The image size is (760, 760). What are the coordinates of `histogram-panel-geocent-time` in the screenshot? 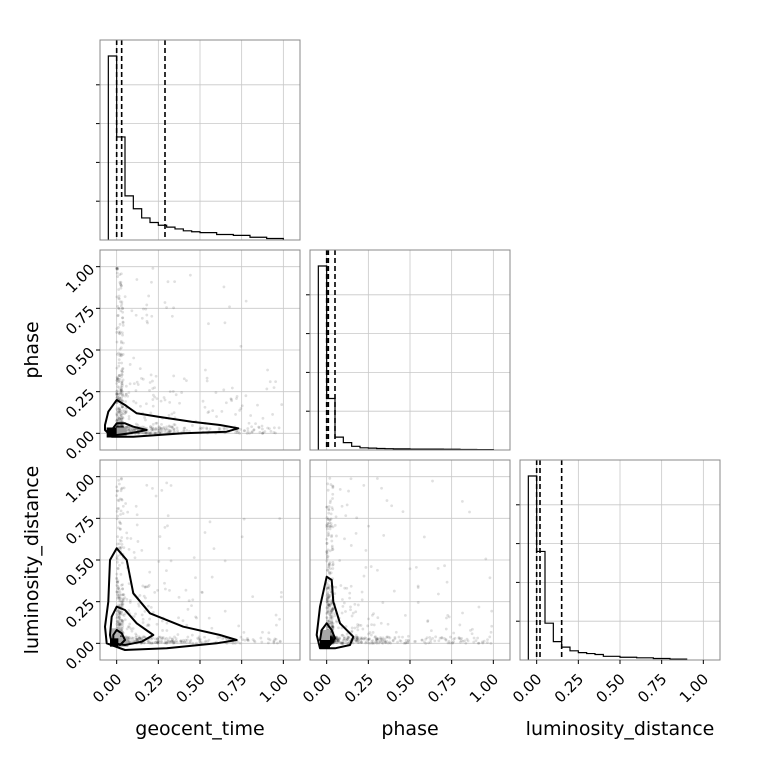 It's located at (198, 140).